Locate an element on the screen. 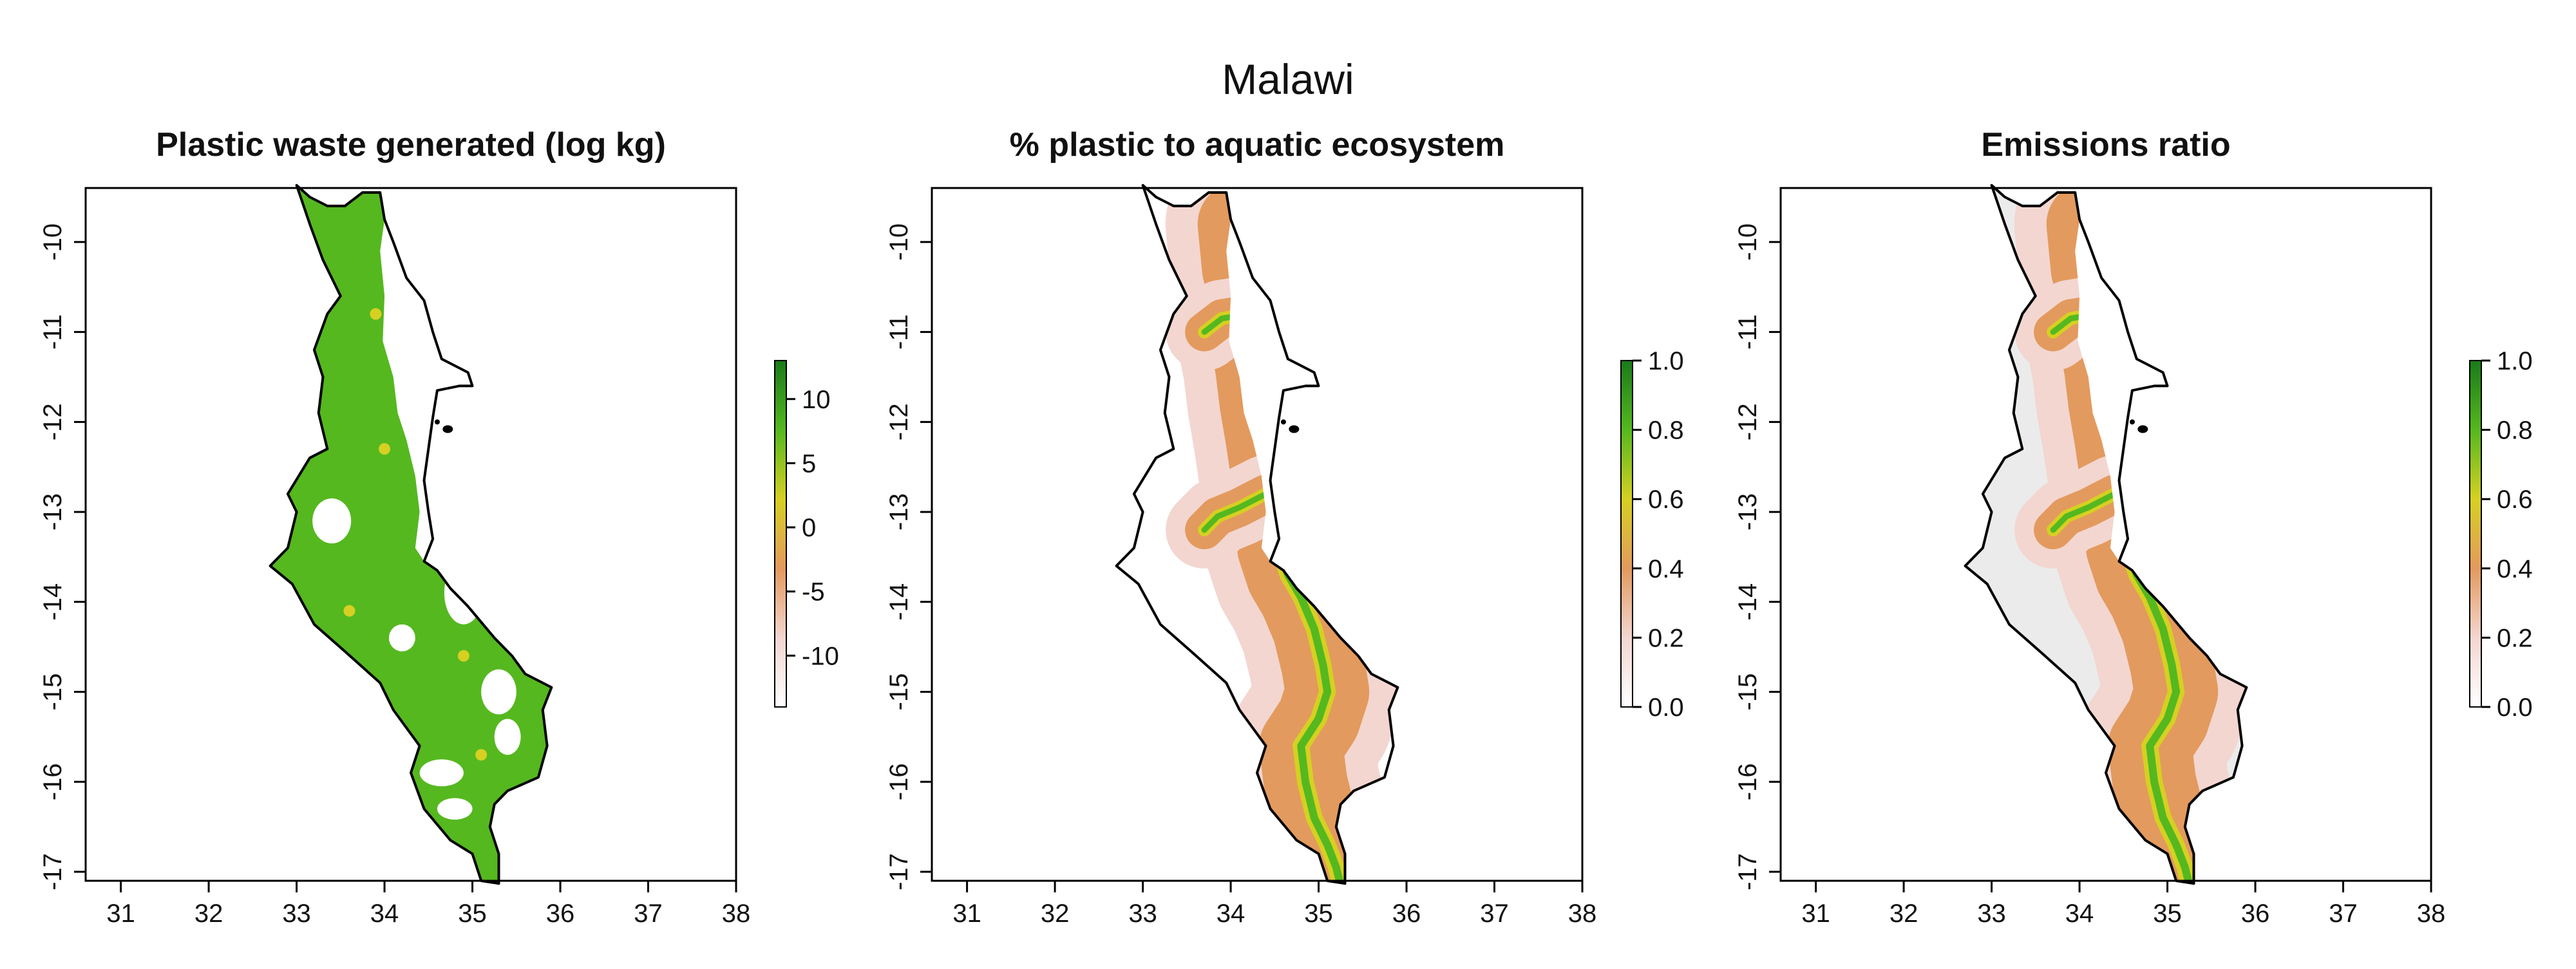 The width and height of the screenshot is (2576, 969). legend-tick-label: 5 is located at coordinates (809, 464).